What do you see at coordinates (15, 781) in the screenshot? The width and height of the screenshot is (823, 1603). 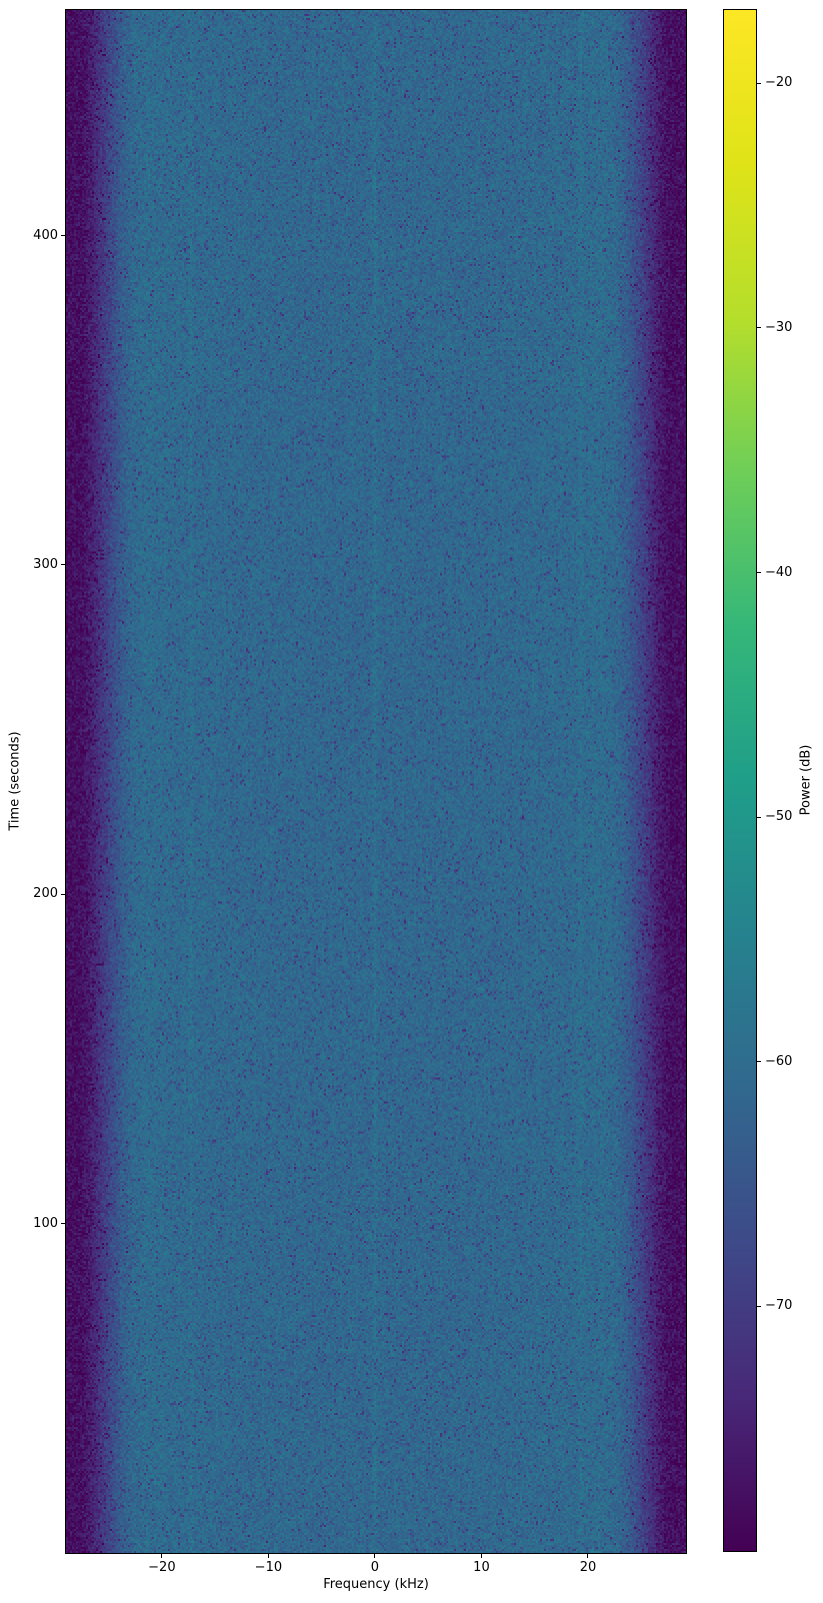 I see `y-axis-label: Time (seconds)` at bounding box center [15, 781].